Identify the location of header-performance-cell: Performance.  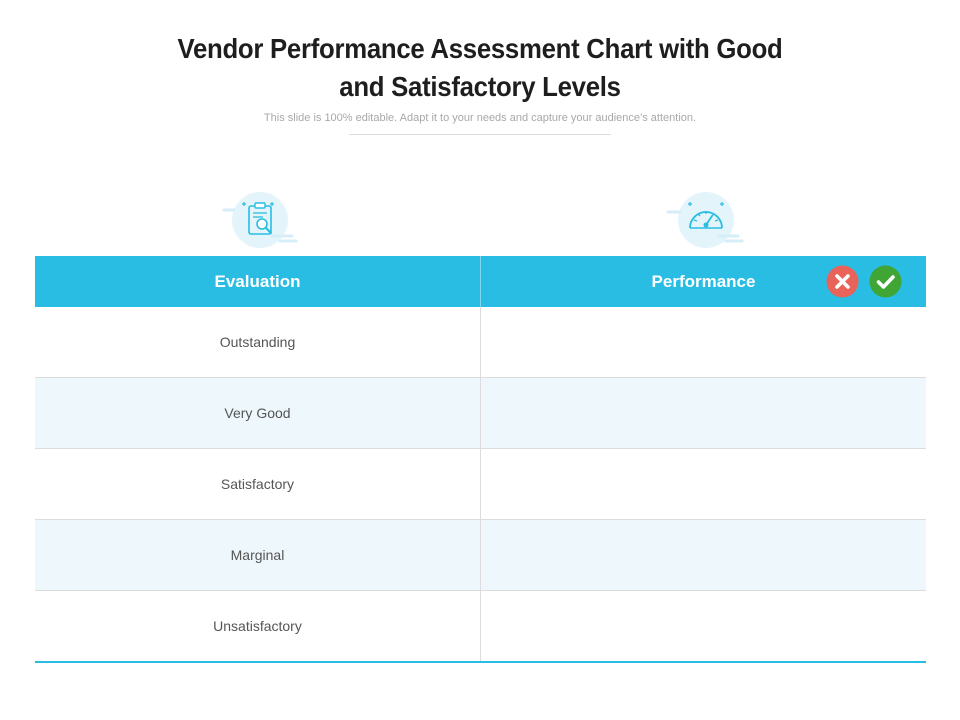
(703, 281).